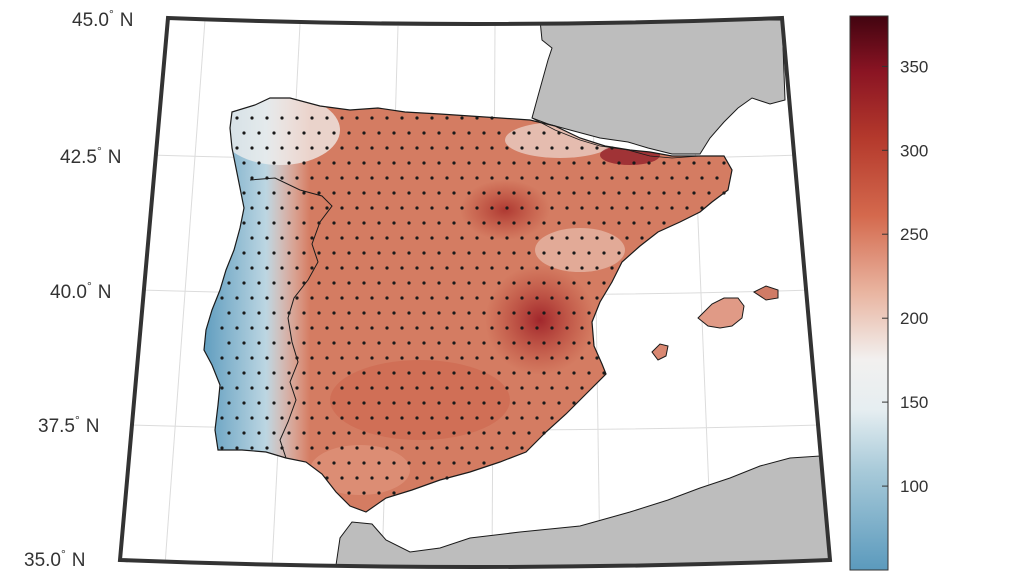 The width and height of the screenshot is (1024, 576). I want to click on france-landmass, so click(658, 87).